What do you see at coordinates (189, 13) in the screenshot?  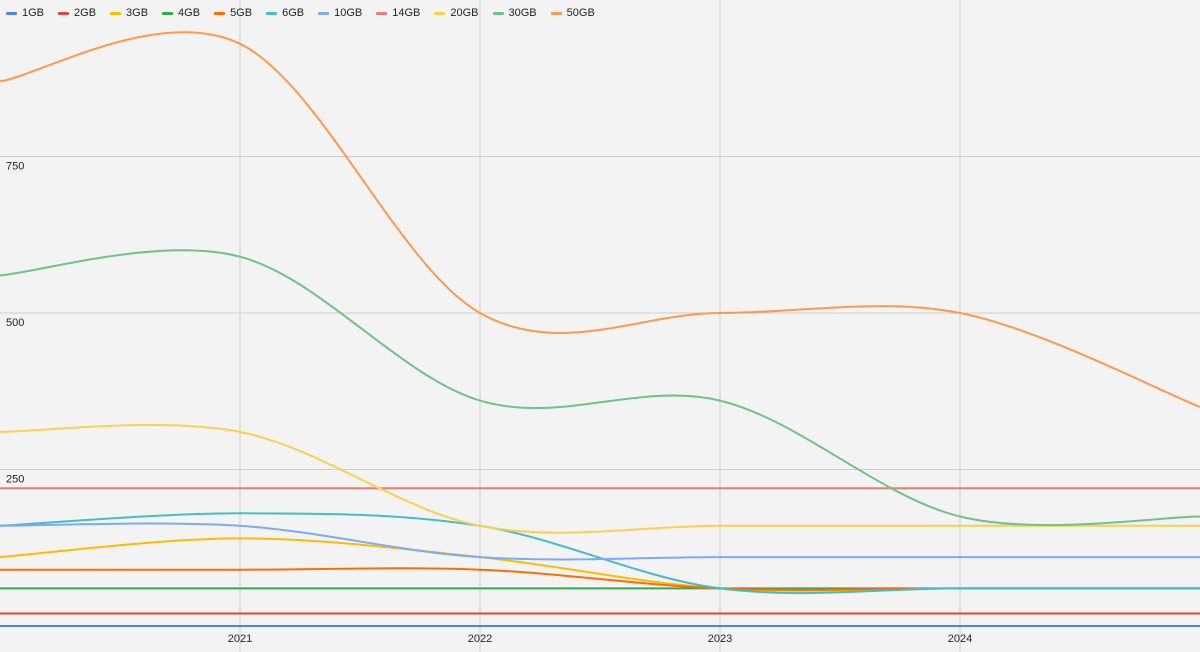 I see `legend-label: 4GB` at bounding box center [189, 13].